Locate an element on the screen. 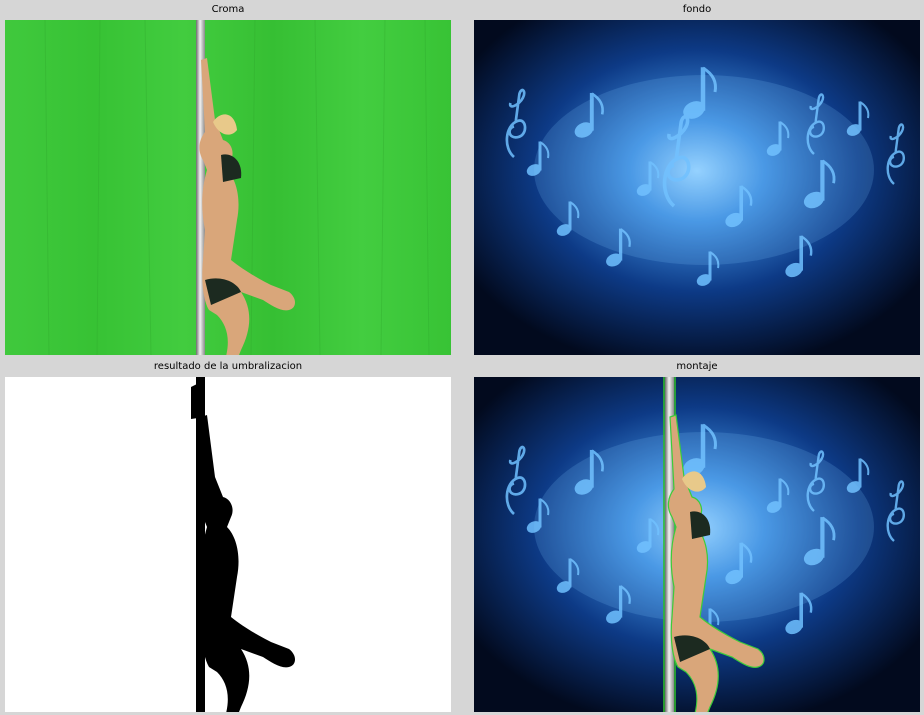 The width and height of the screenshot is (924, 715). panel-title-fondo: fondo is located at coordinates (697, 9).